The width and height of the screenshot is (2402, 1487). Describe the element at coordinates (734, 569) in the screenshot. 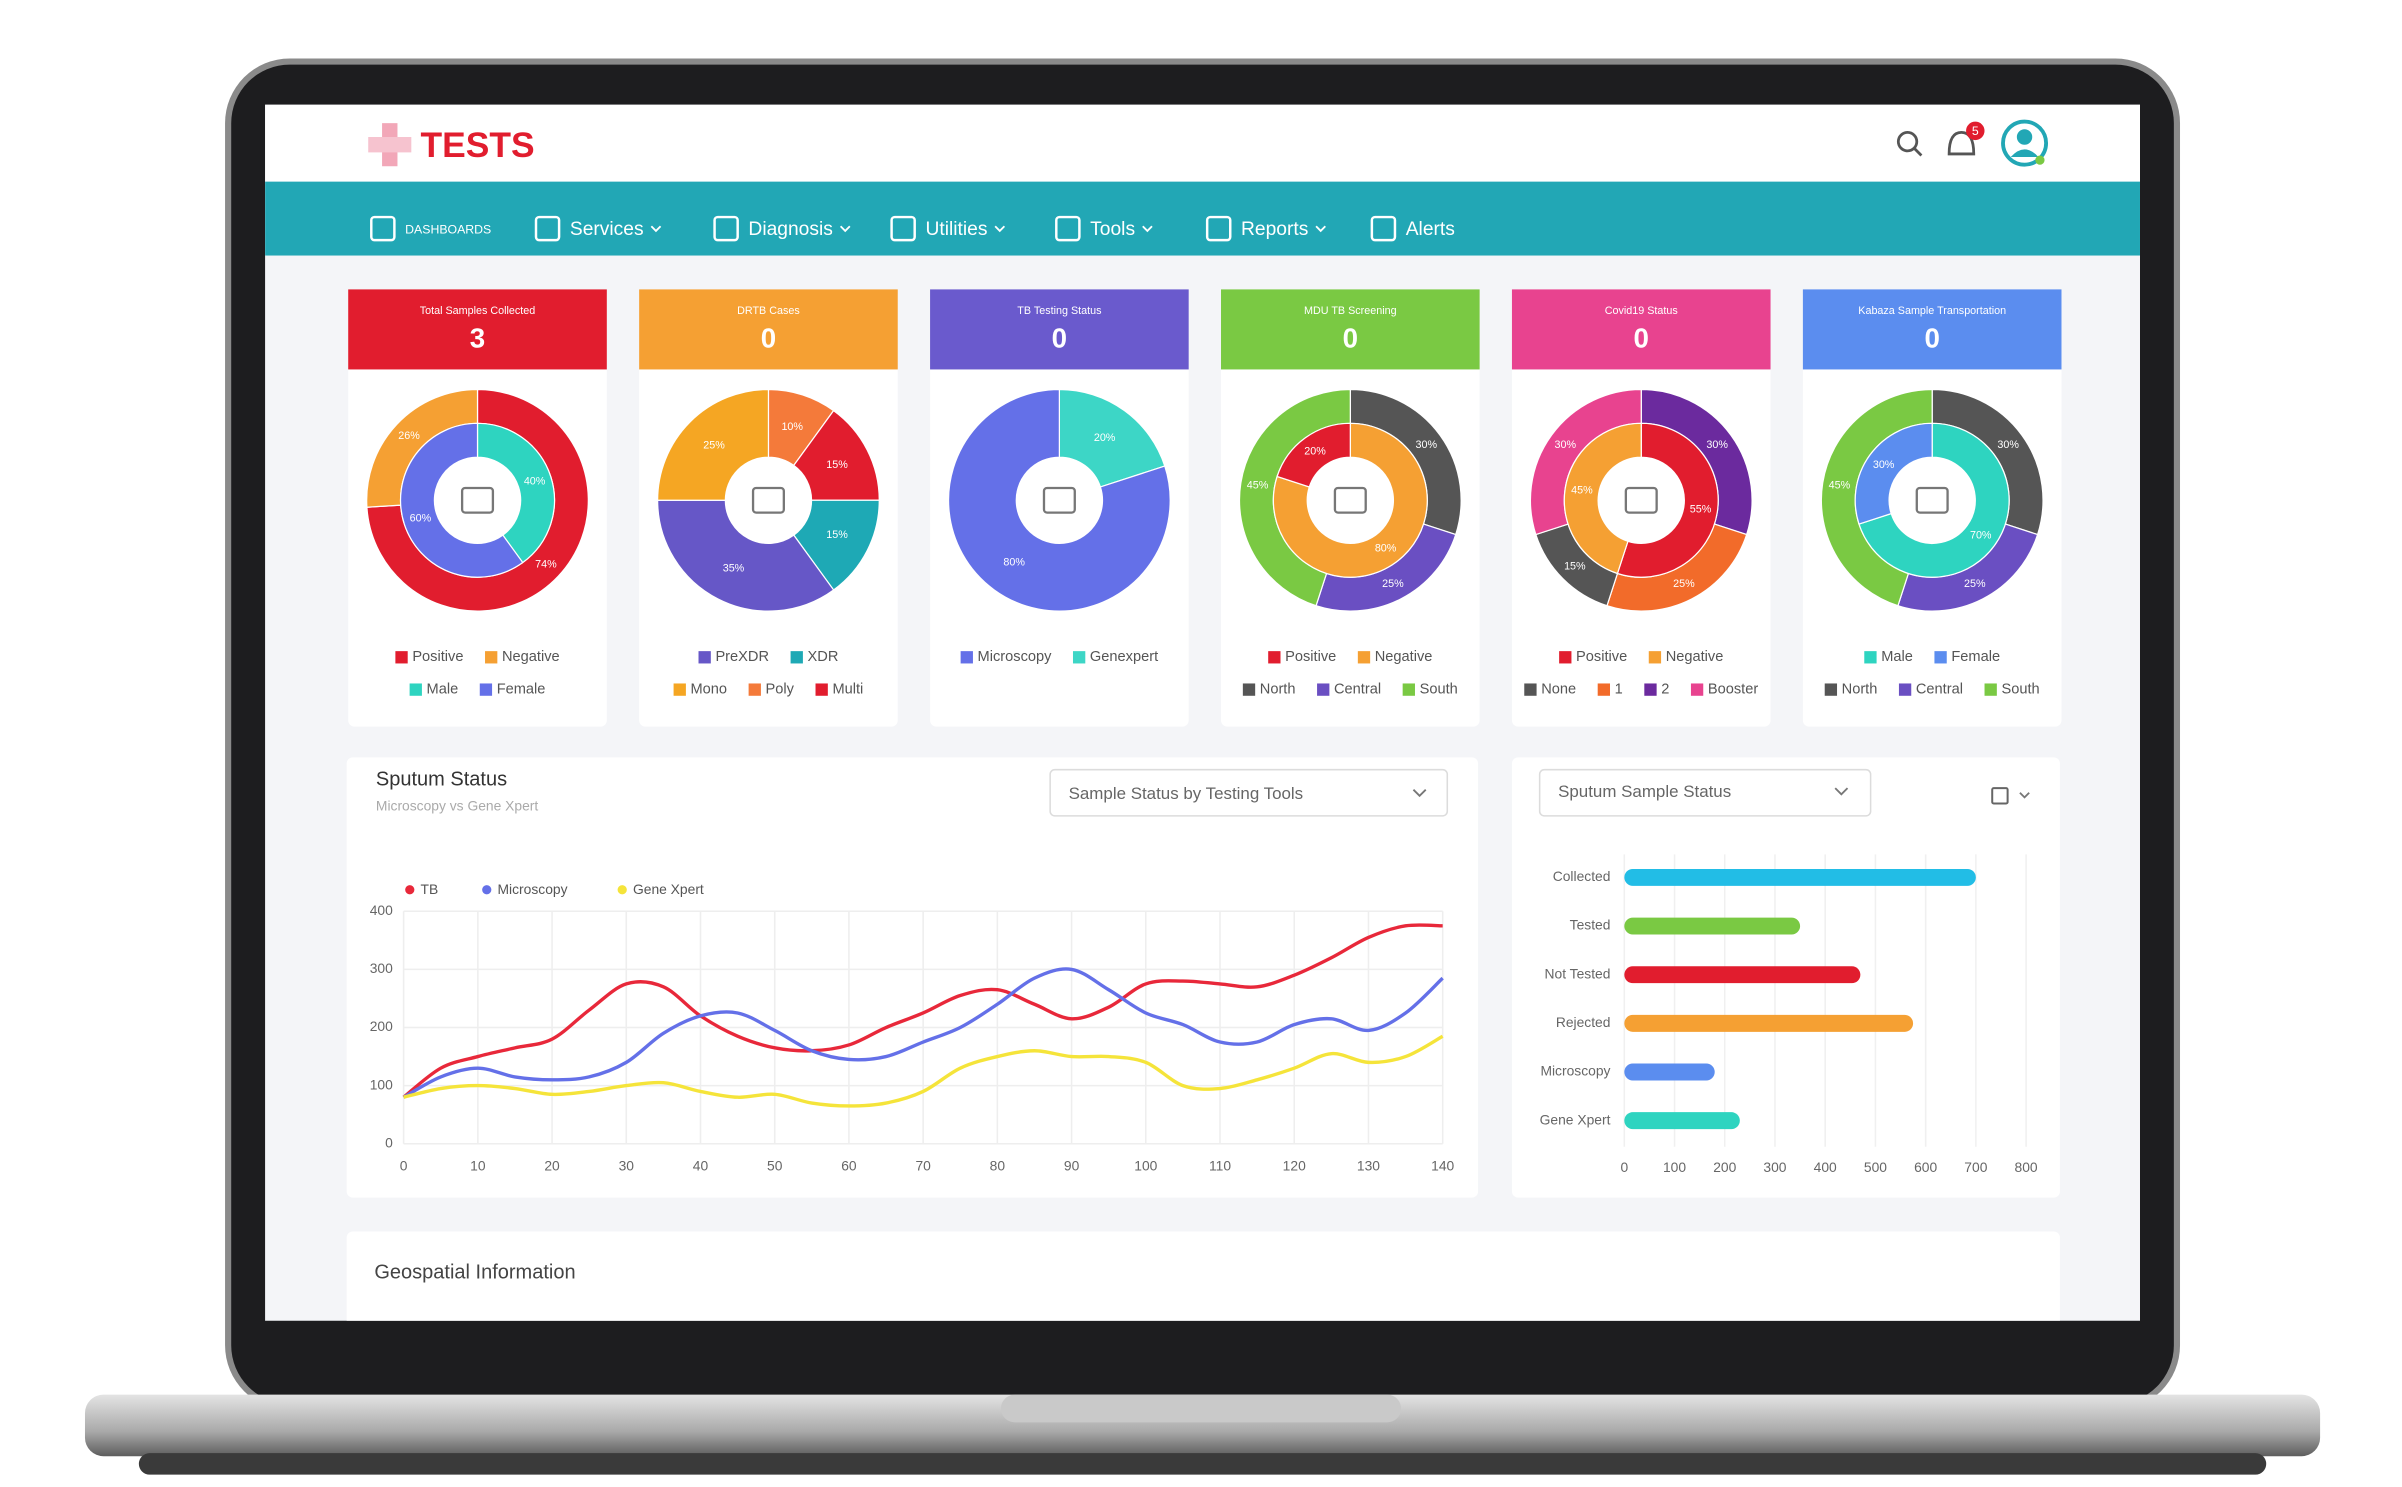

I see `donut-label: 35%` at that location.